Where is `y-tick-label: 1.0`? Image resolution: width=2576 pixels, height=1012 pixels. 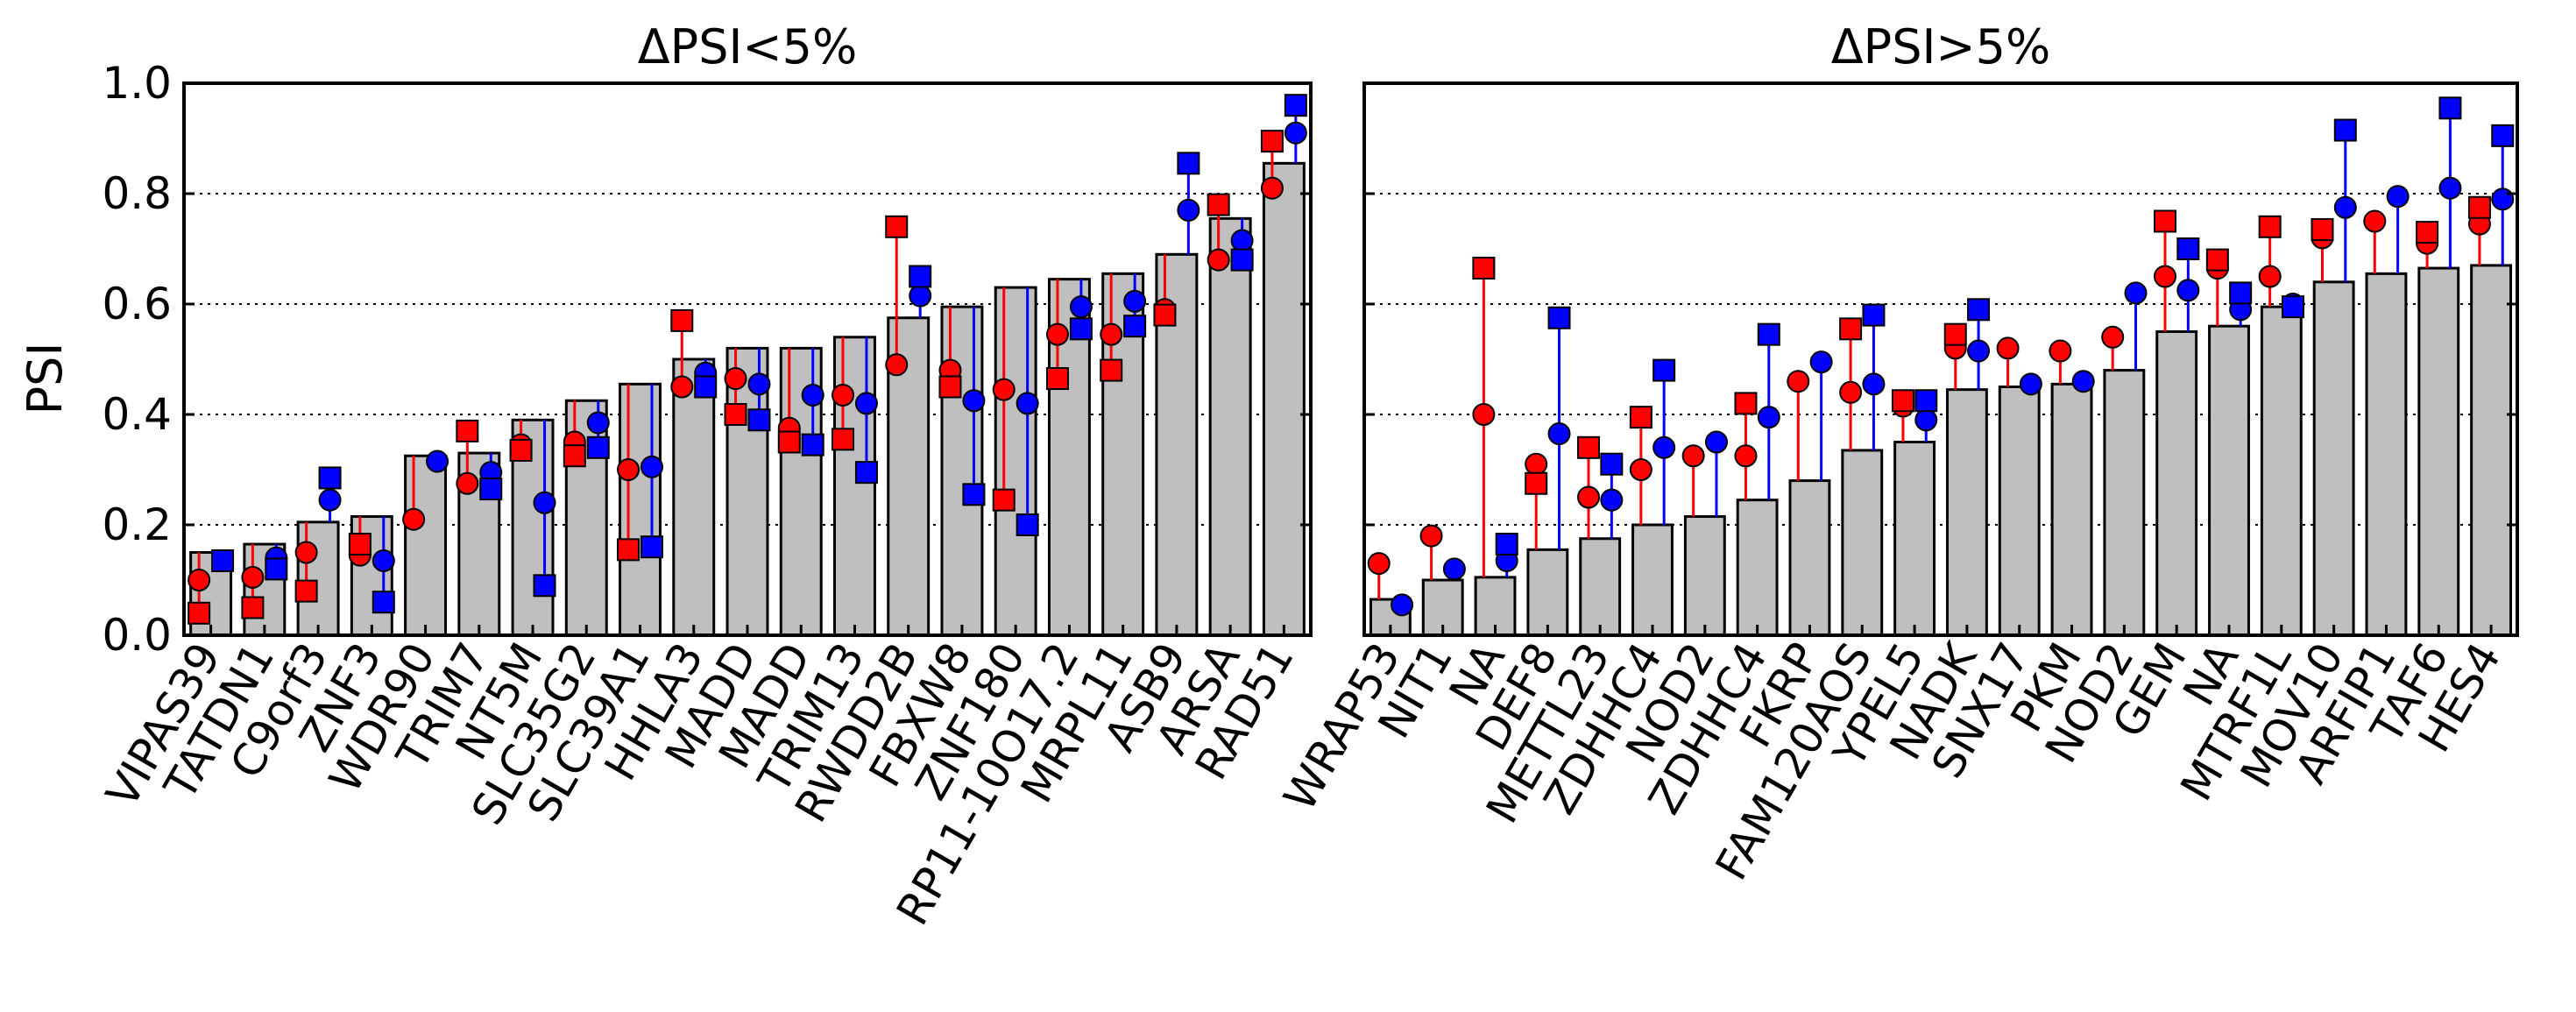
y-tick-label: 1.0 is located at coordinates (137, 83).